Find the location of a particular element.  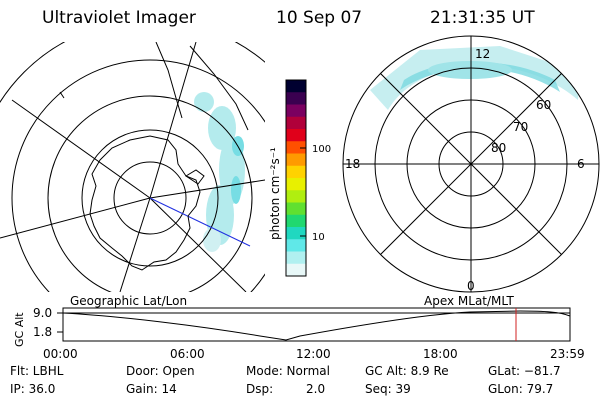

x-tick-0600: 06:00 is located at coordinates (187, 354).